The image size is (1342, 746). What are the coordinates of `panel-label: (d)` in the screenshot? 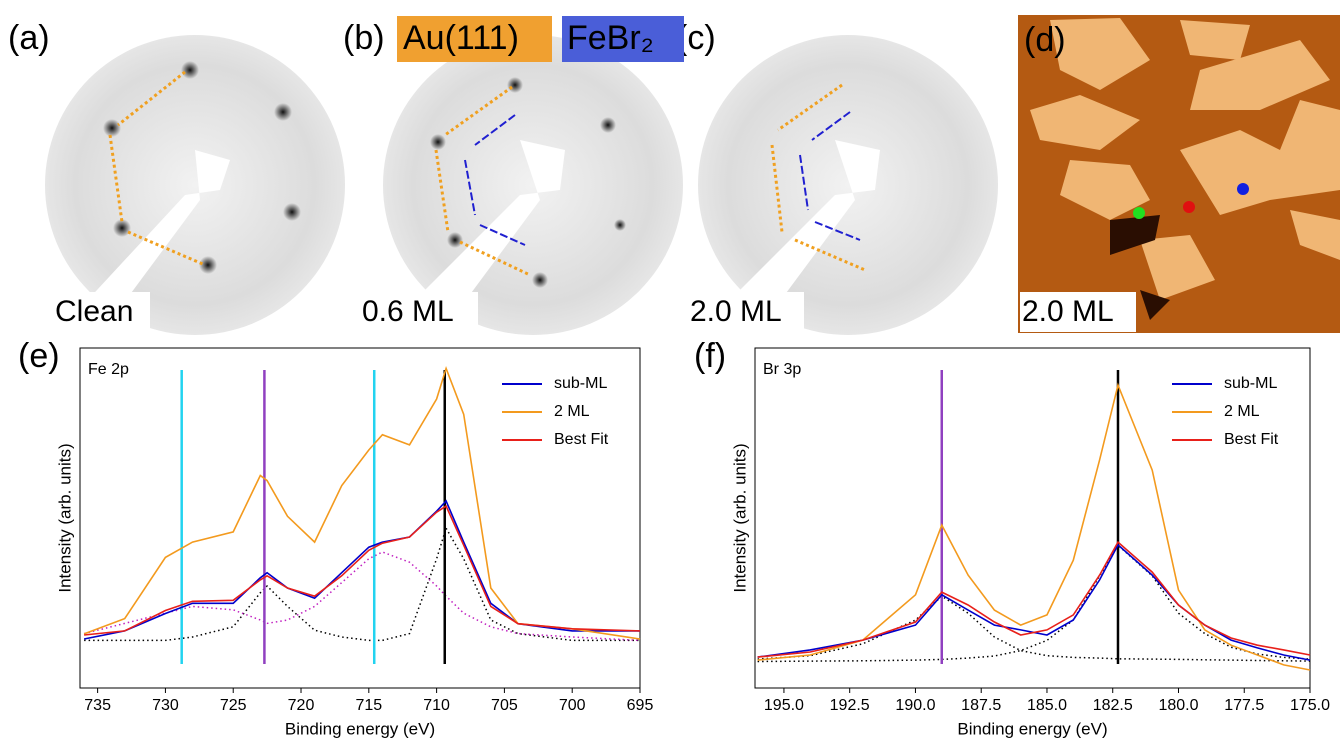 It's located at (1045, 40).